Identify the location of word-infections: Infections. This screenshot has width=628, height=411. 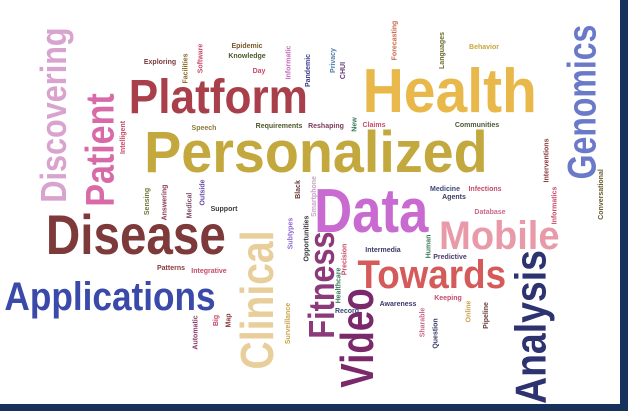
(485, 189).